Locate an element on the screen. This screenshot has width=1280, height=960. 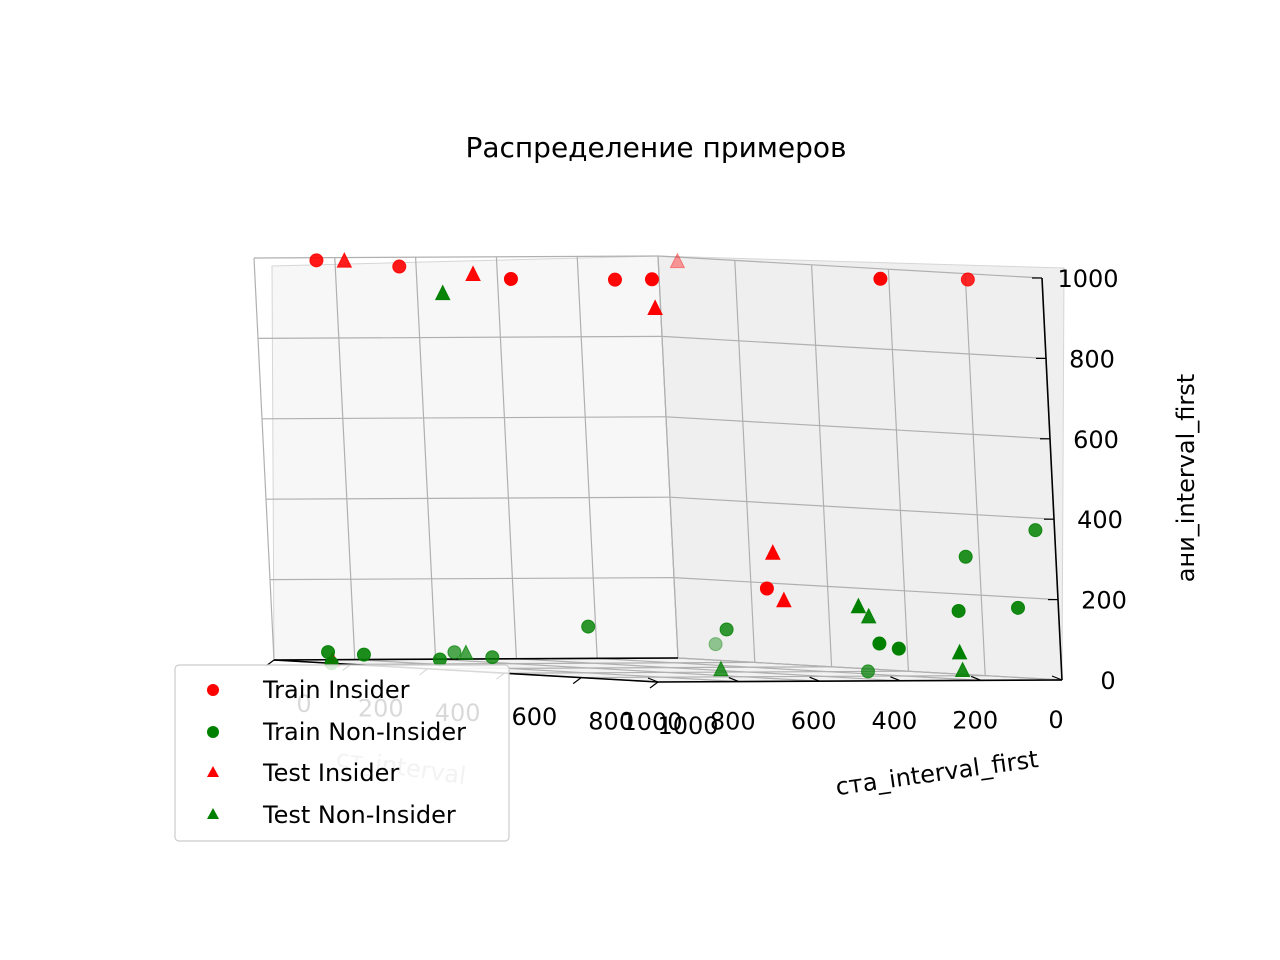
x-tick-label-2: 400 is located at coordinates (894, 721).